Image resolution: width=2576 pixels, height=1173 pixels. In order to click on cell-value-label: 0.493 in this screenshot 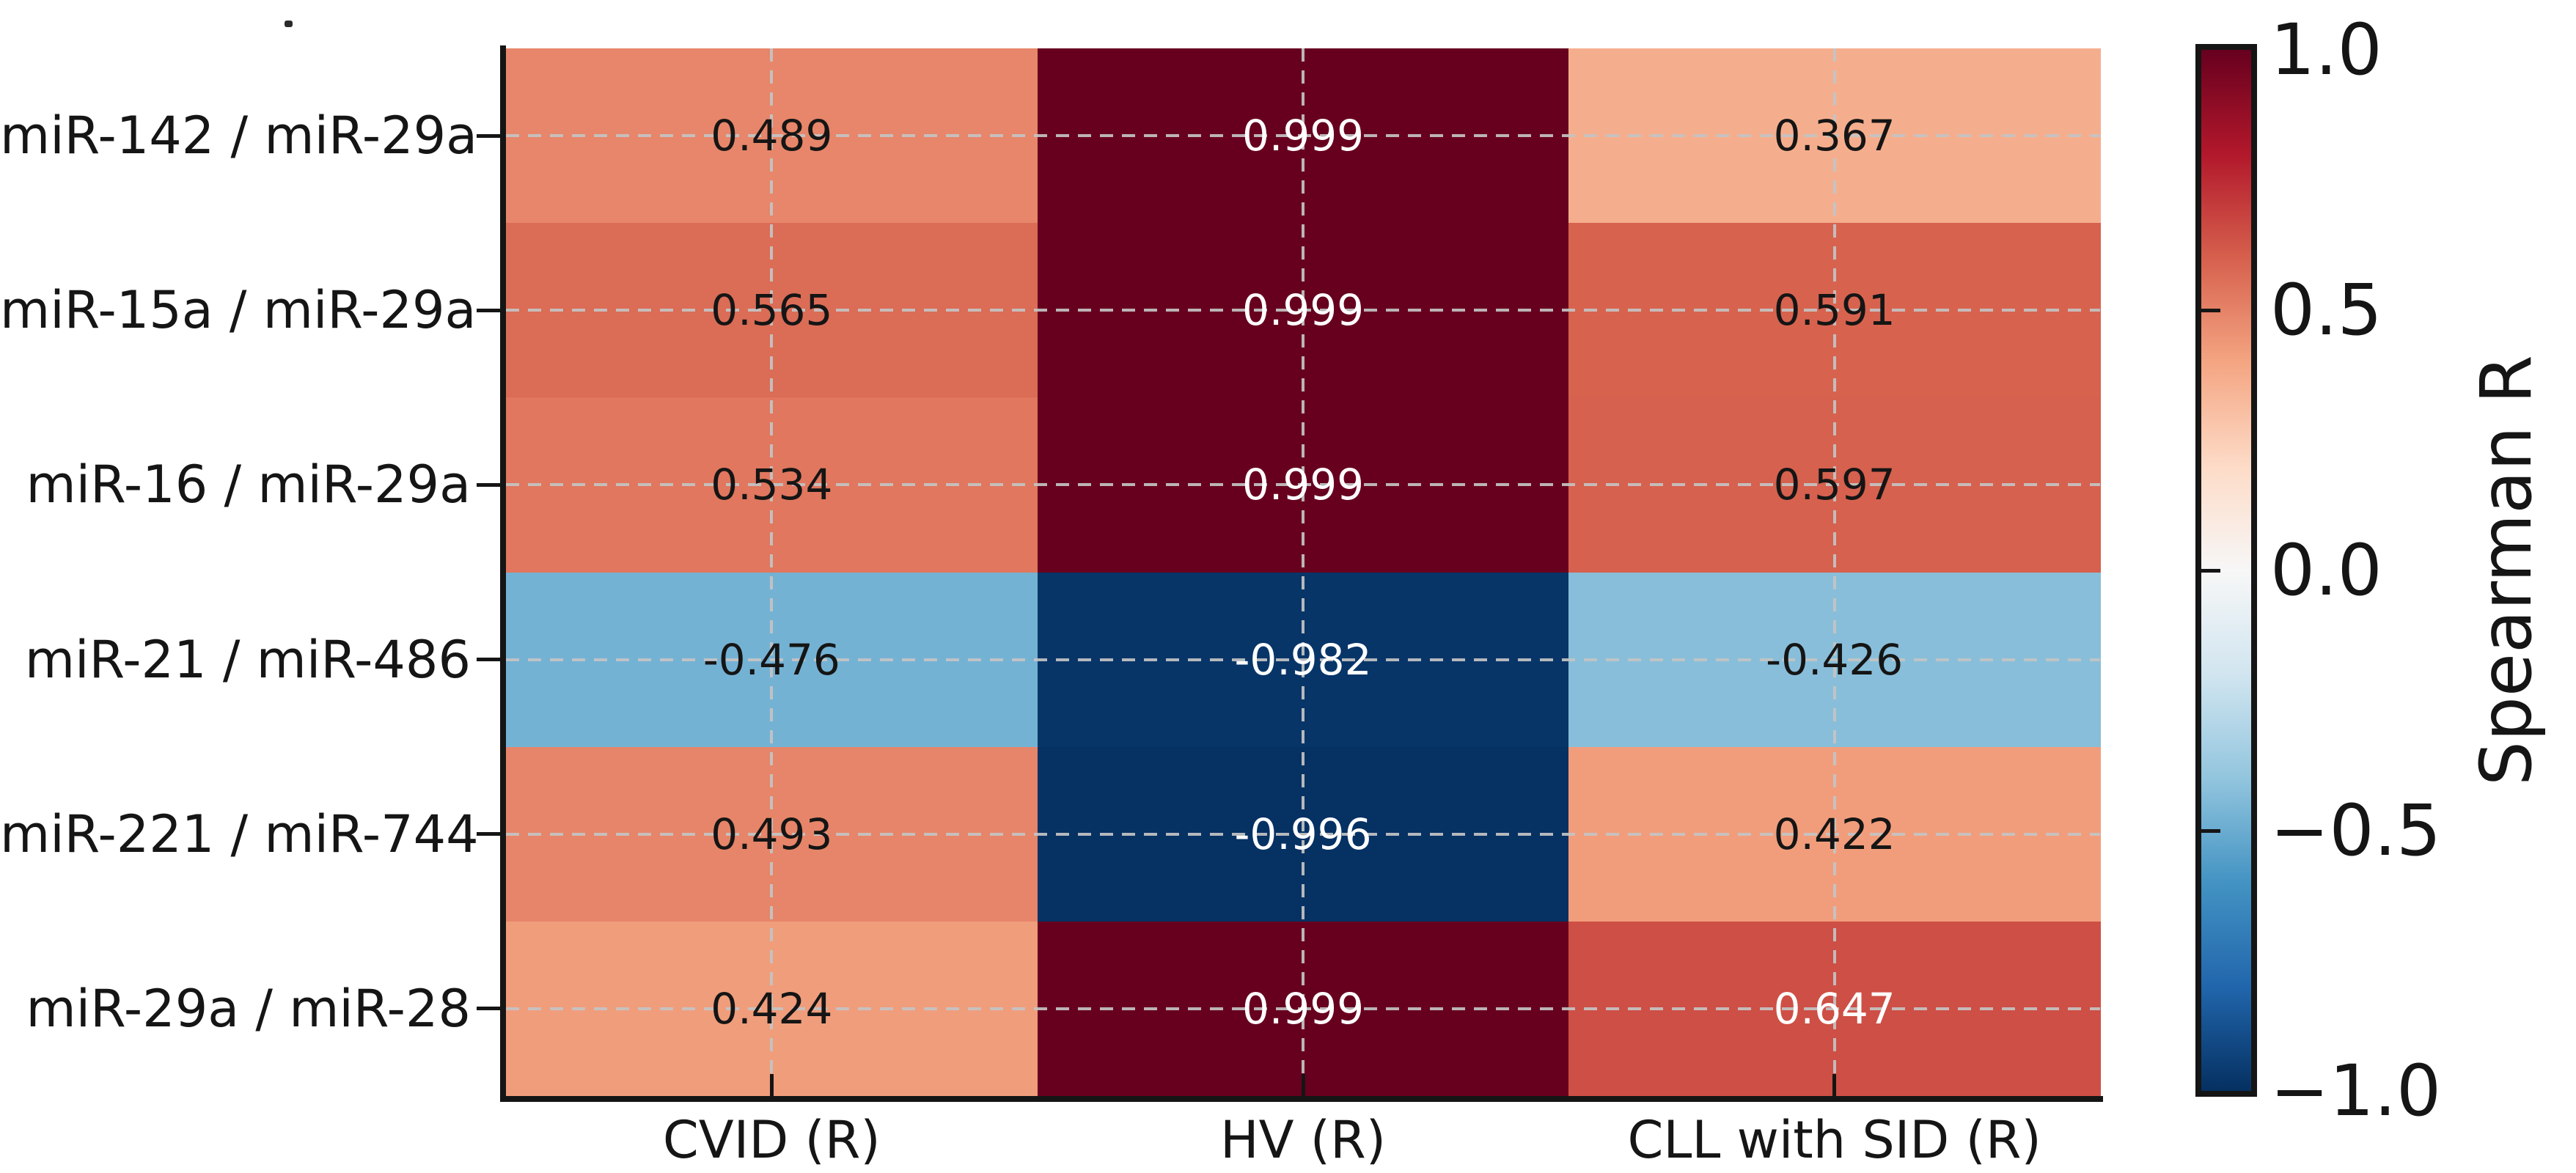, I will do `click(772, 834)`.